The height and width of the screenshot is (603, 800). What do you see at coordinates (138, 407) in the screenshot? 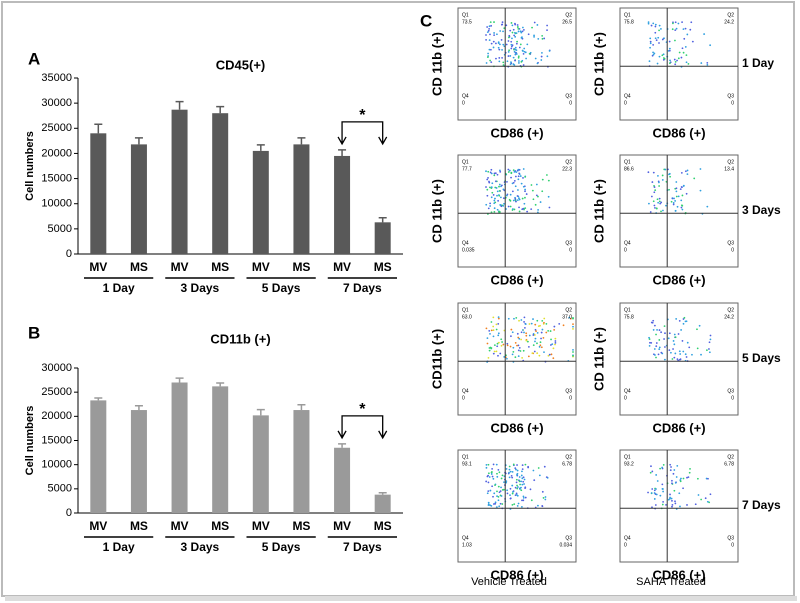
I see `error-bar` at bounding box center [138, 407].